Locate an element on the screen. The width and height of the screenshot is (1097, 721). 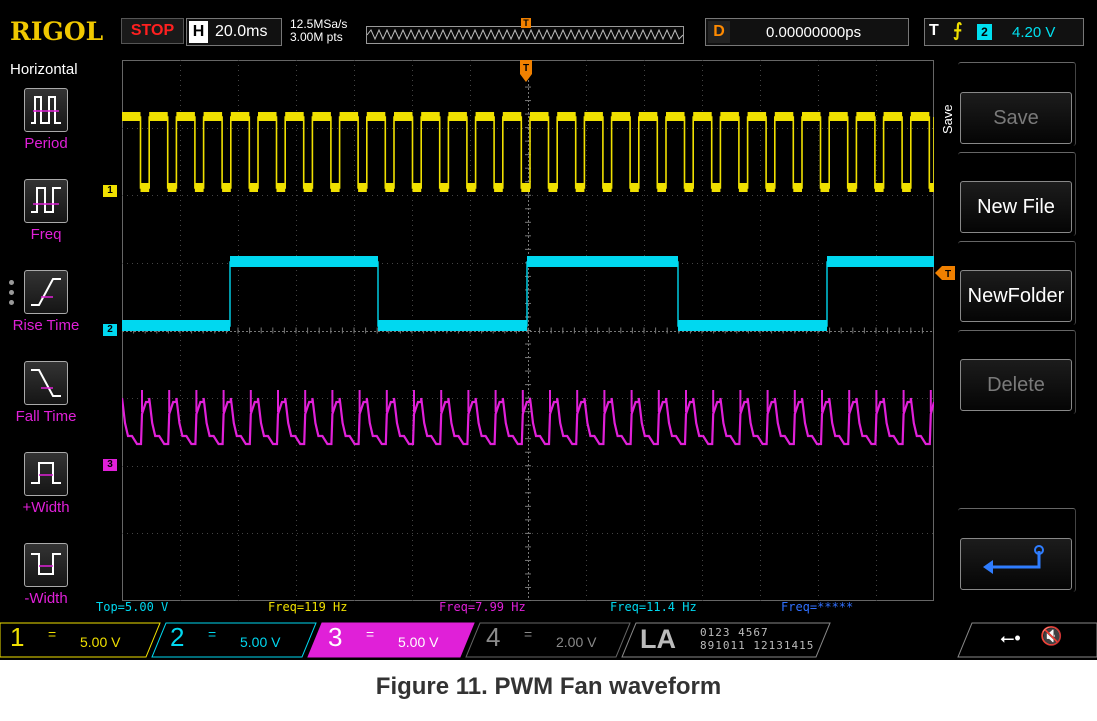
ch2-marker: 2 is located at coordinates (110, 330).